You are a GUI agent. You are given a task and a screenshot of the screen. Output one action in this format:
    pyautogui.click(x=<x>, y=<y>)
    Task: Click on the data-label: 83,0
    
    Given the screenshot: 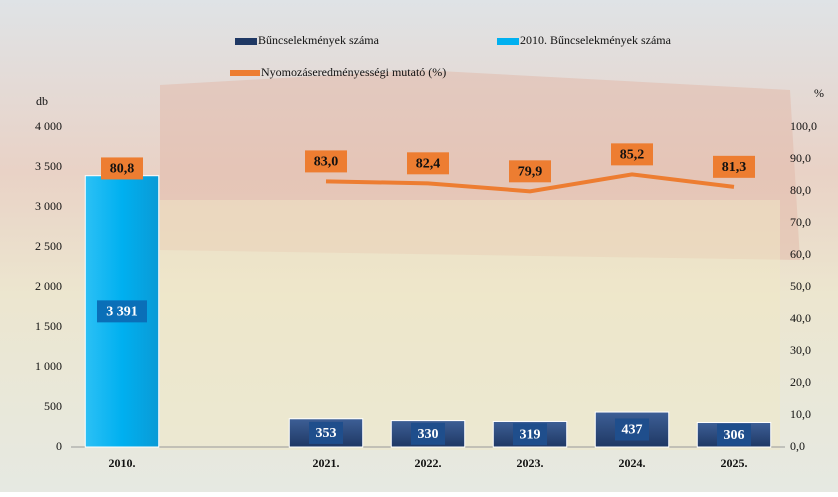 What is the action you would take?
    pyautogui.click(x=326, y=162)
    